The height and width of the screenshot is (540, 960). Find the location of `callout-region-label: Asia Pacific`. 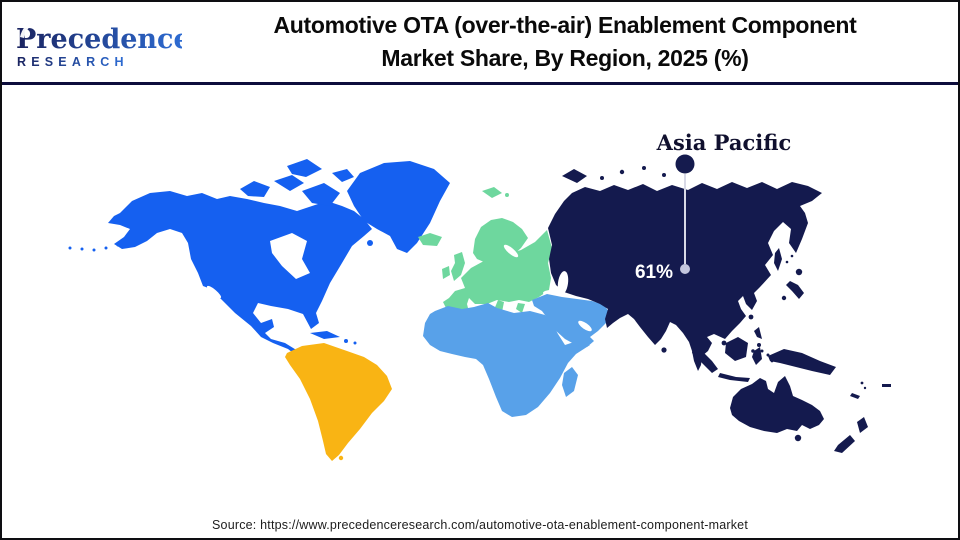

callout-region-label: Asia Pacific is located at coordinates (724, 142).